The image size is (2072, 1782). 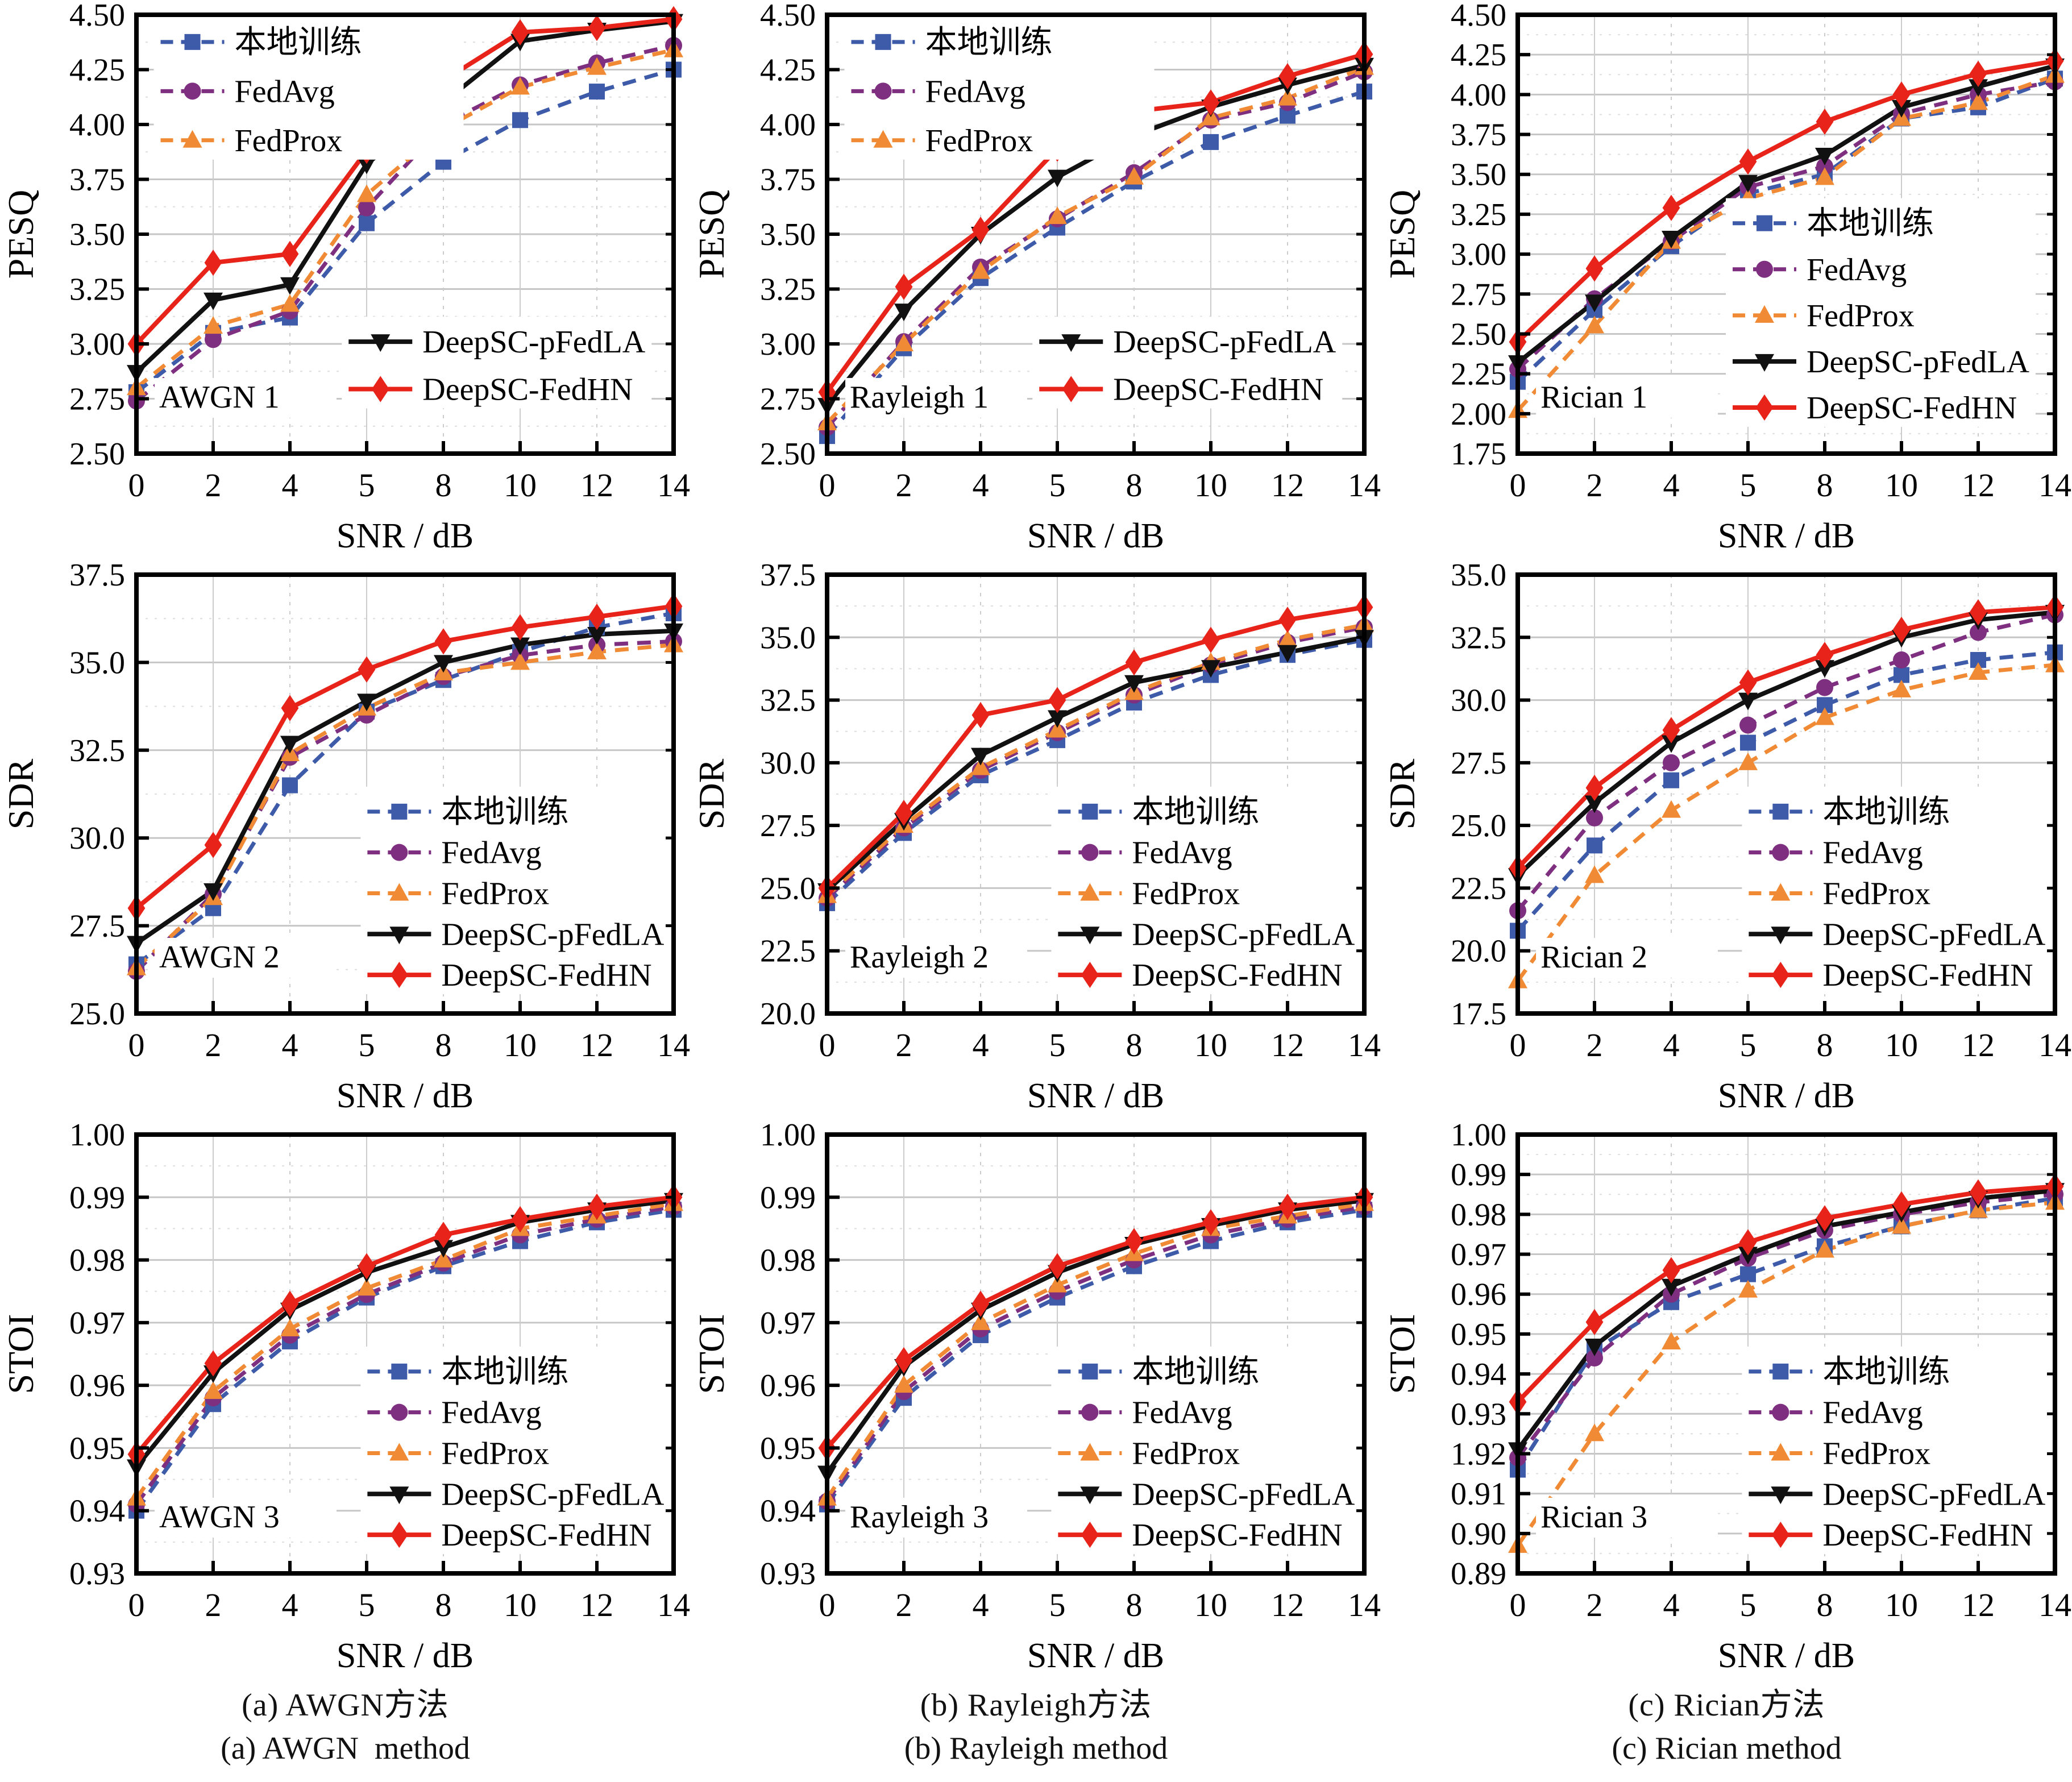 I want to click on svg-text: 3.25, so click(x=788, y=290).